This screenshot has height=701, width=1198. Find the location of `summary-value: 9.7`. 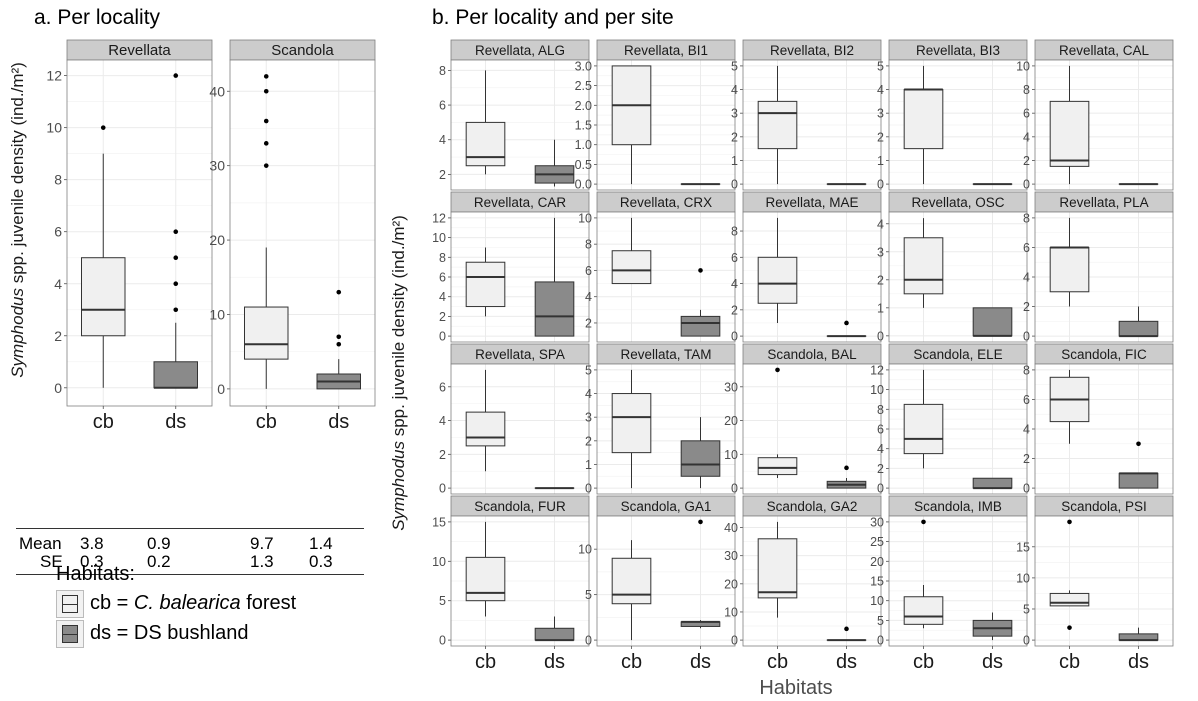

summary-value: 9.7 is located at coordinates (262, 543).